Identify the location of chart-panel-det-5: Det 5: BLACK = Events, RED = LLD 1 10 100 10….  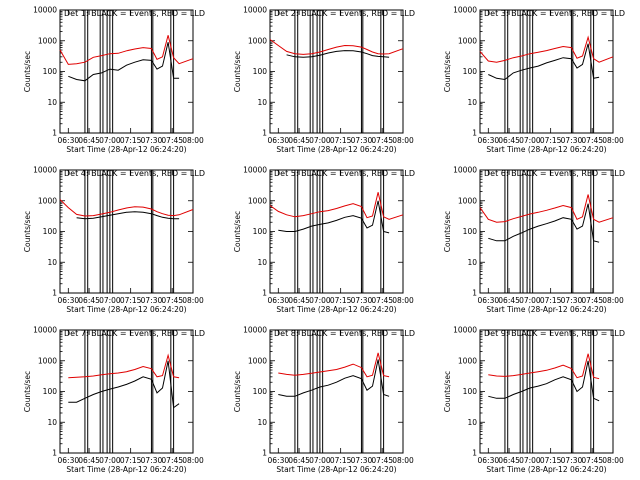
(324, 240).